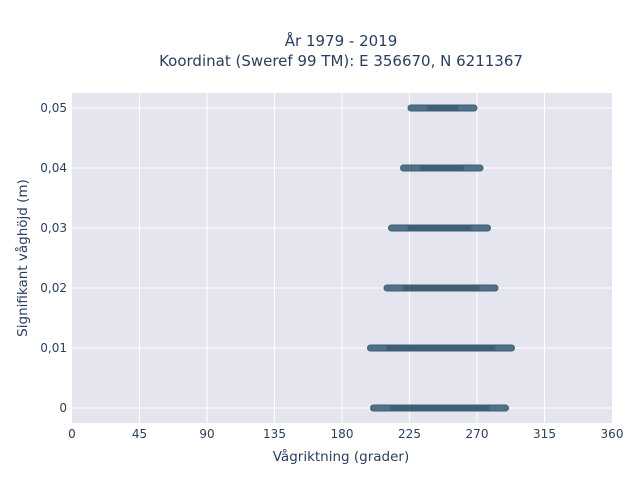 The height and width of the screenshot is (480, 640). What do you see at coordinates (53, 348) in the screenshot?
I see `y-tick-label: 0,01` at bounding box center [53, 348].